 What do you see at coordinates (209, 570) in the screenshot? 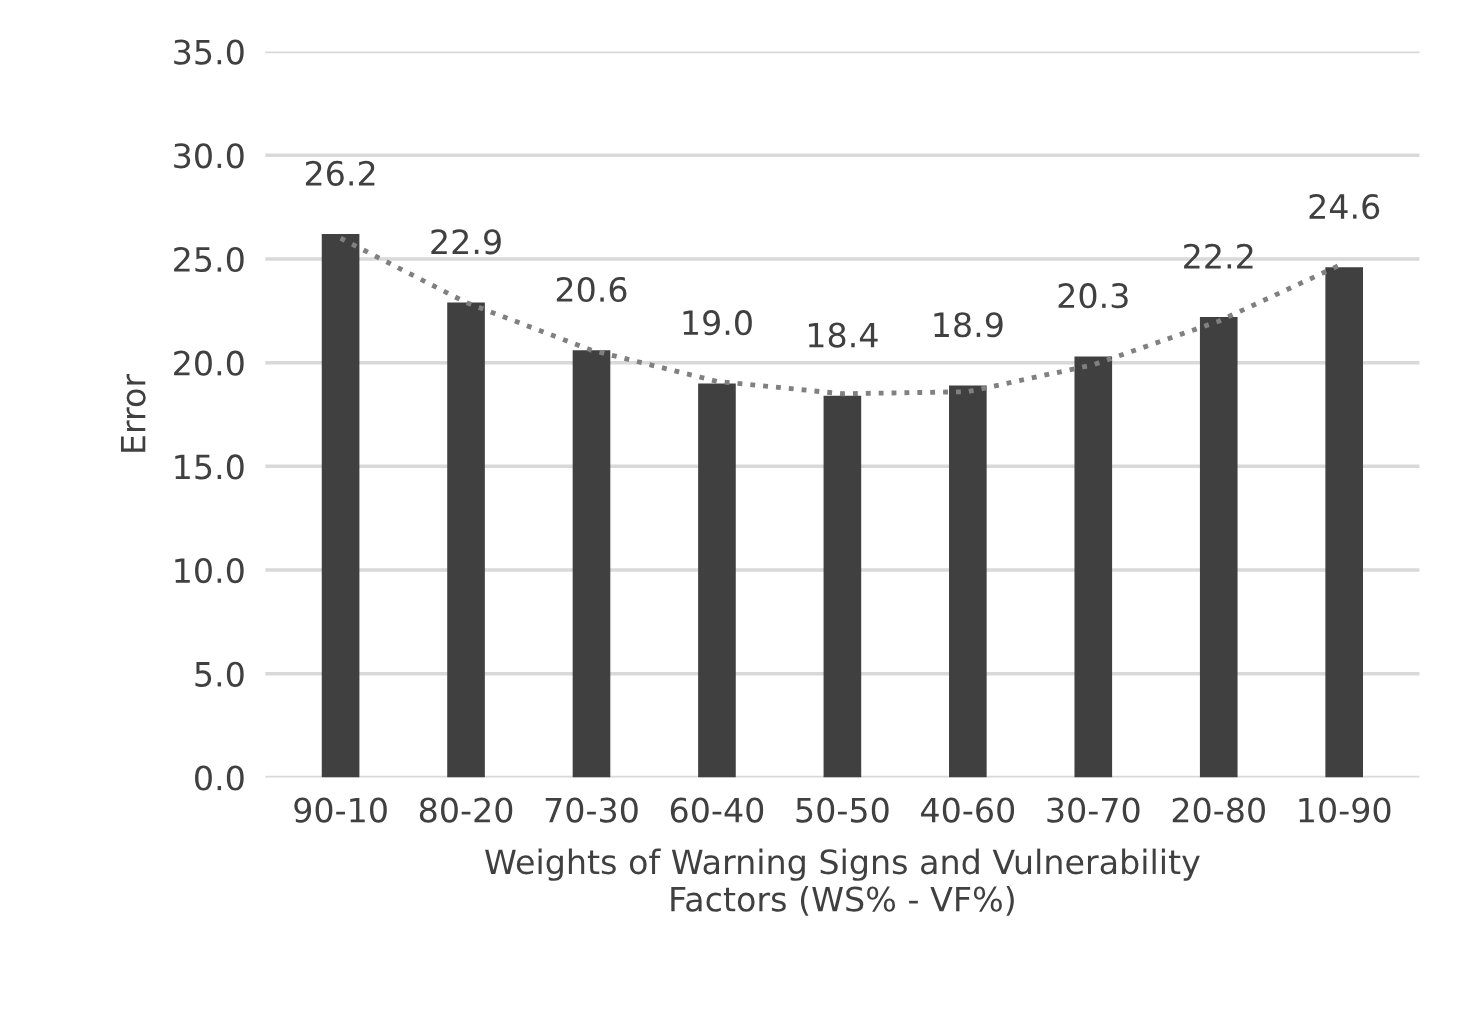
I see `y-tick-label: 10.0` at bounding box center [209, 570].